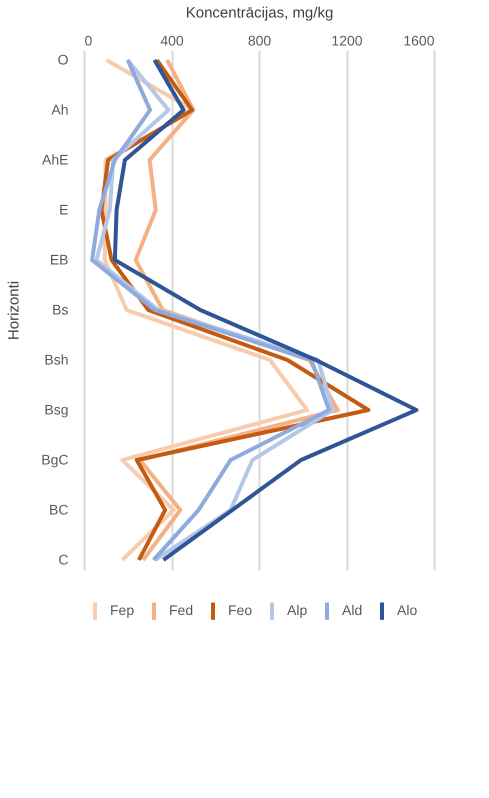 This screenshot has width=489, height=798. Describe the element at coordinates (419, 40) in the screenshot. I see `x-tick-label: 1600` at that location.